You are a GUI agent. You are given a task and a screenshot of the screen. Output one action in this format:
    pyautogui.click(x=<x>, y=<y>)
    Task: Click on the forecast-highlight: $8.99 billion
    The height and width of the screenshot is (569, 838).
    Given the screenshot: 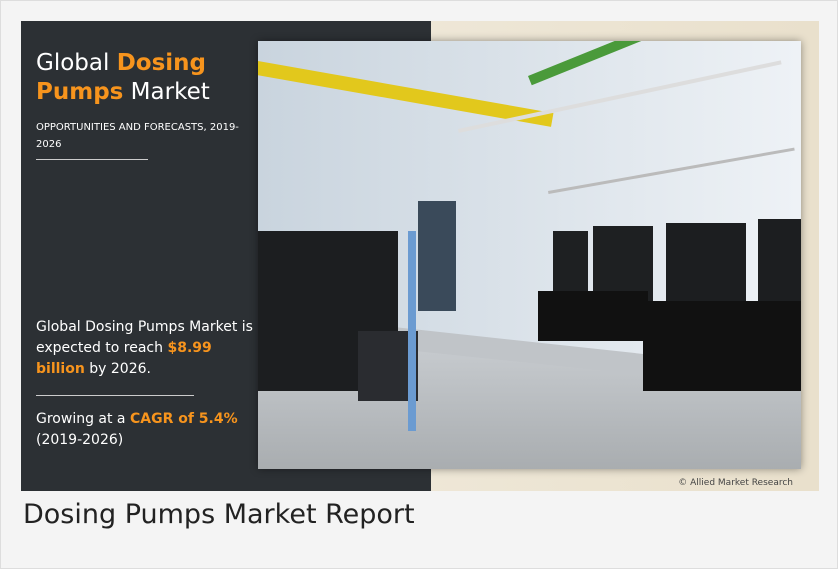 What is the action you would take?
    pyautogui.click(x=124, y=358)
    